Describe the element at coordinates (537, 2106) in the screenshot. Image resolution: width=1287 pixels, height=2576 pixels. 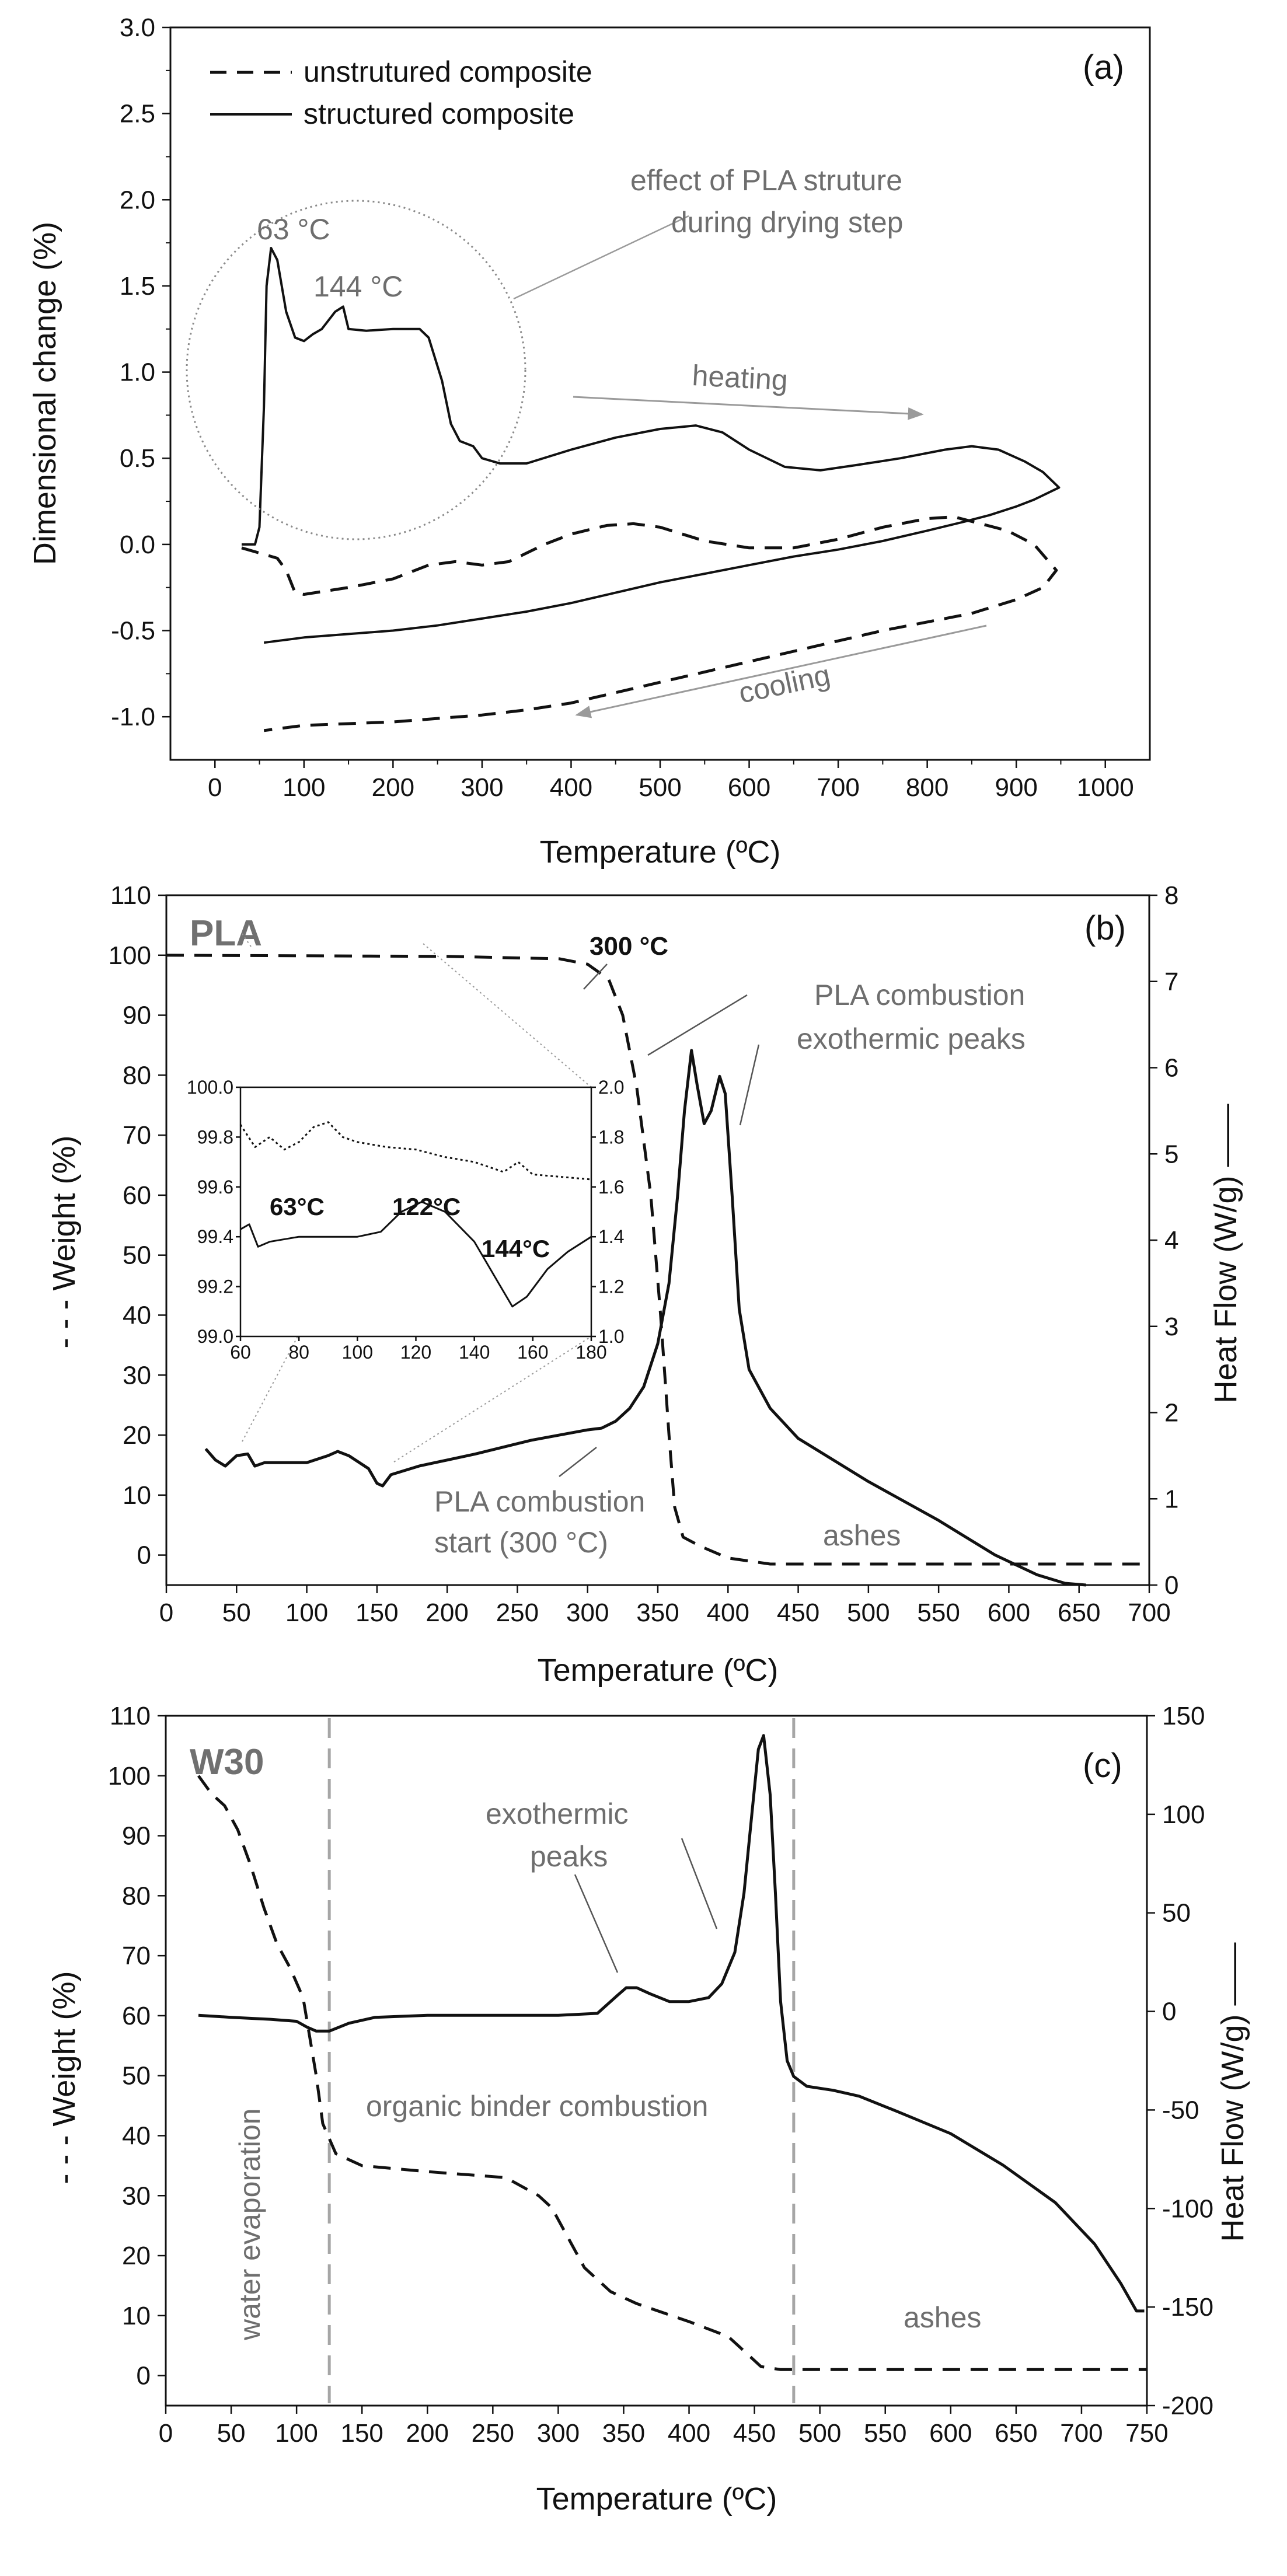
I see `binder-combustion-label: organic binder combustion` at that location.